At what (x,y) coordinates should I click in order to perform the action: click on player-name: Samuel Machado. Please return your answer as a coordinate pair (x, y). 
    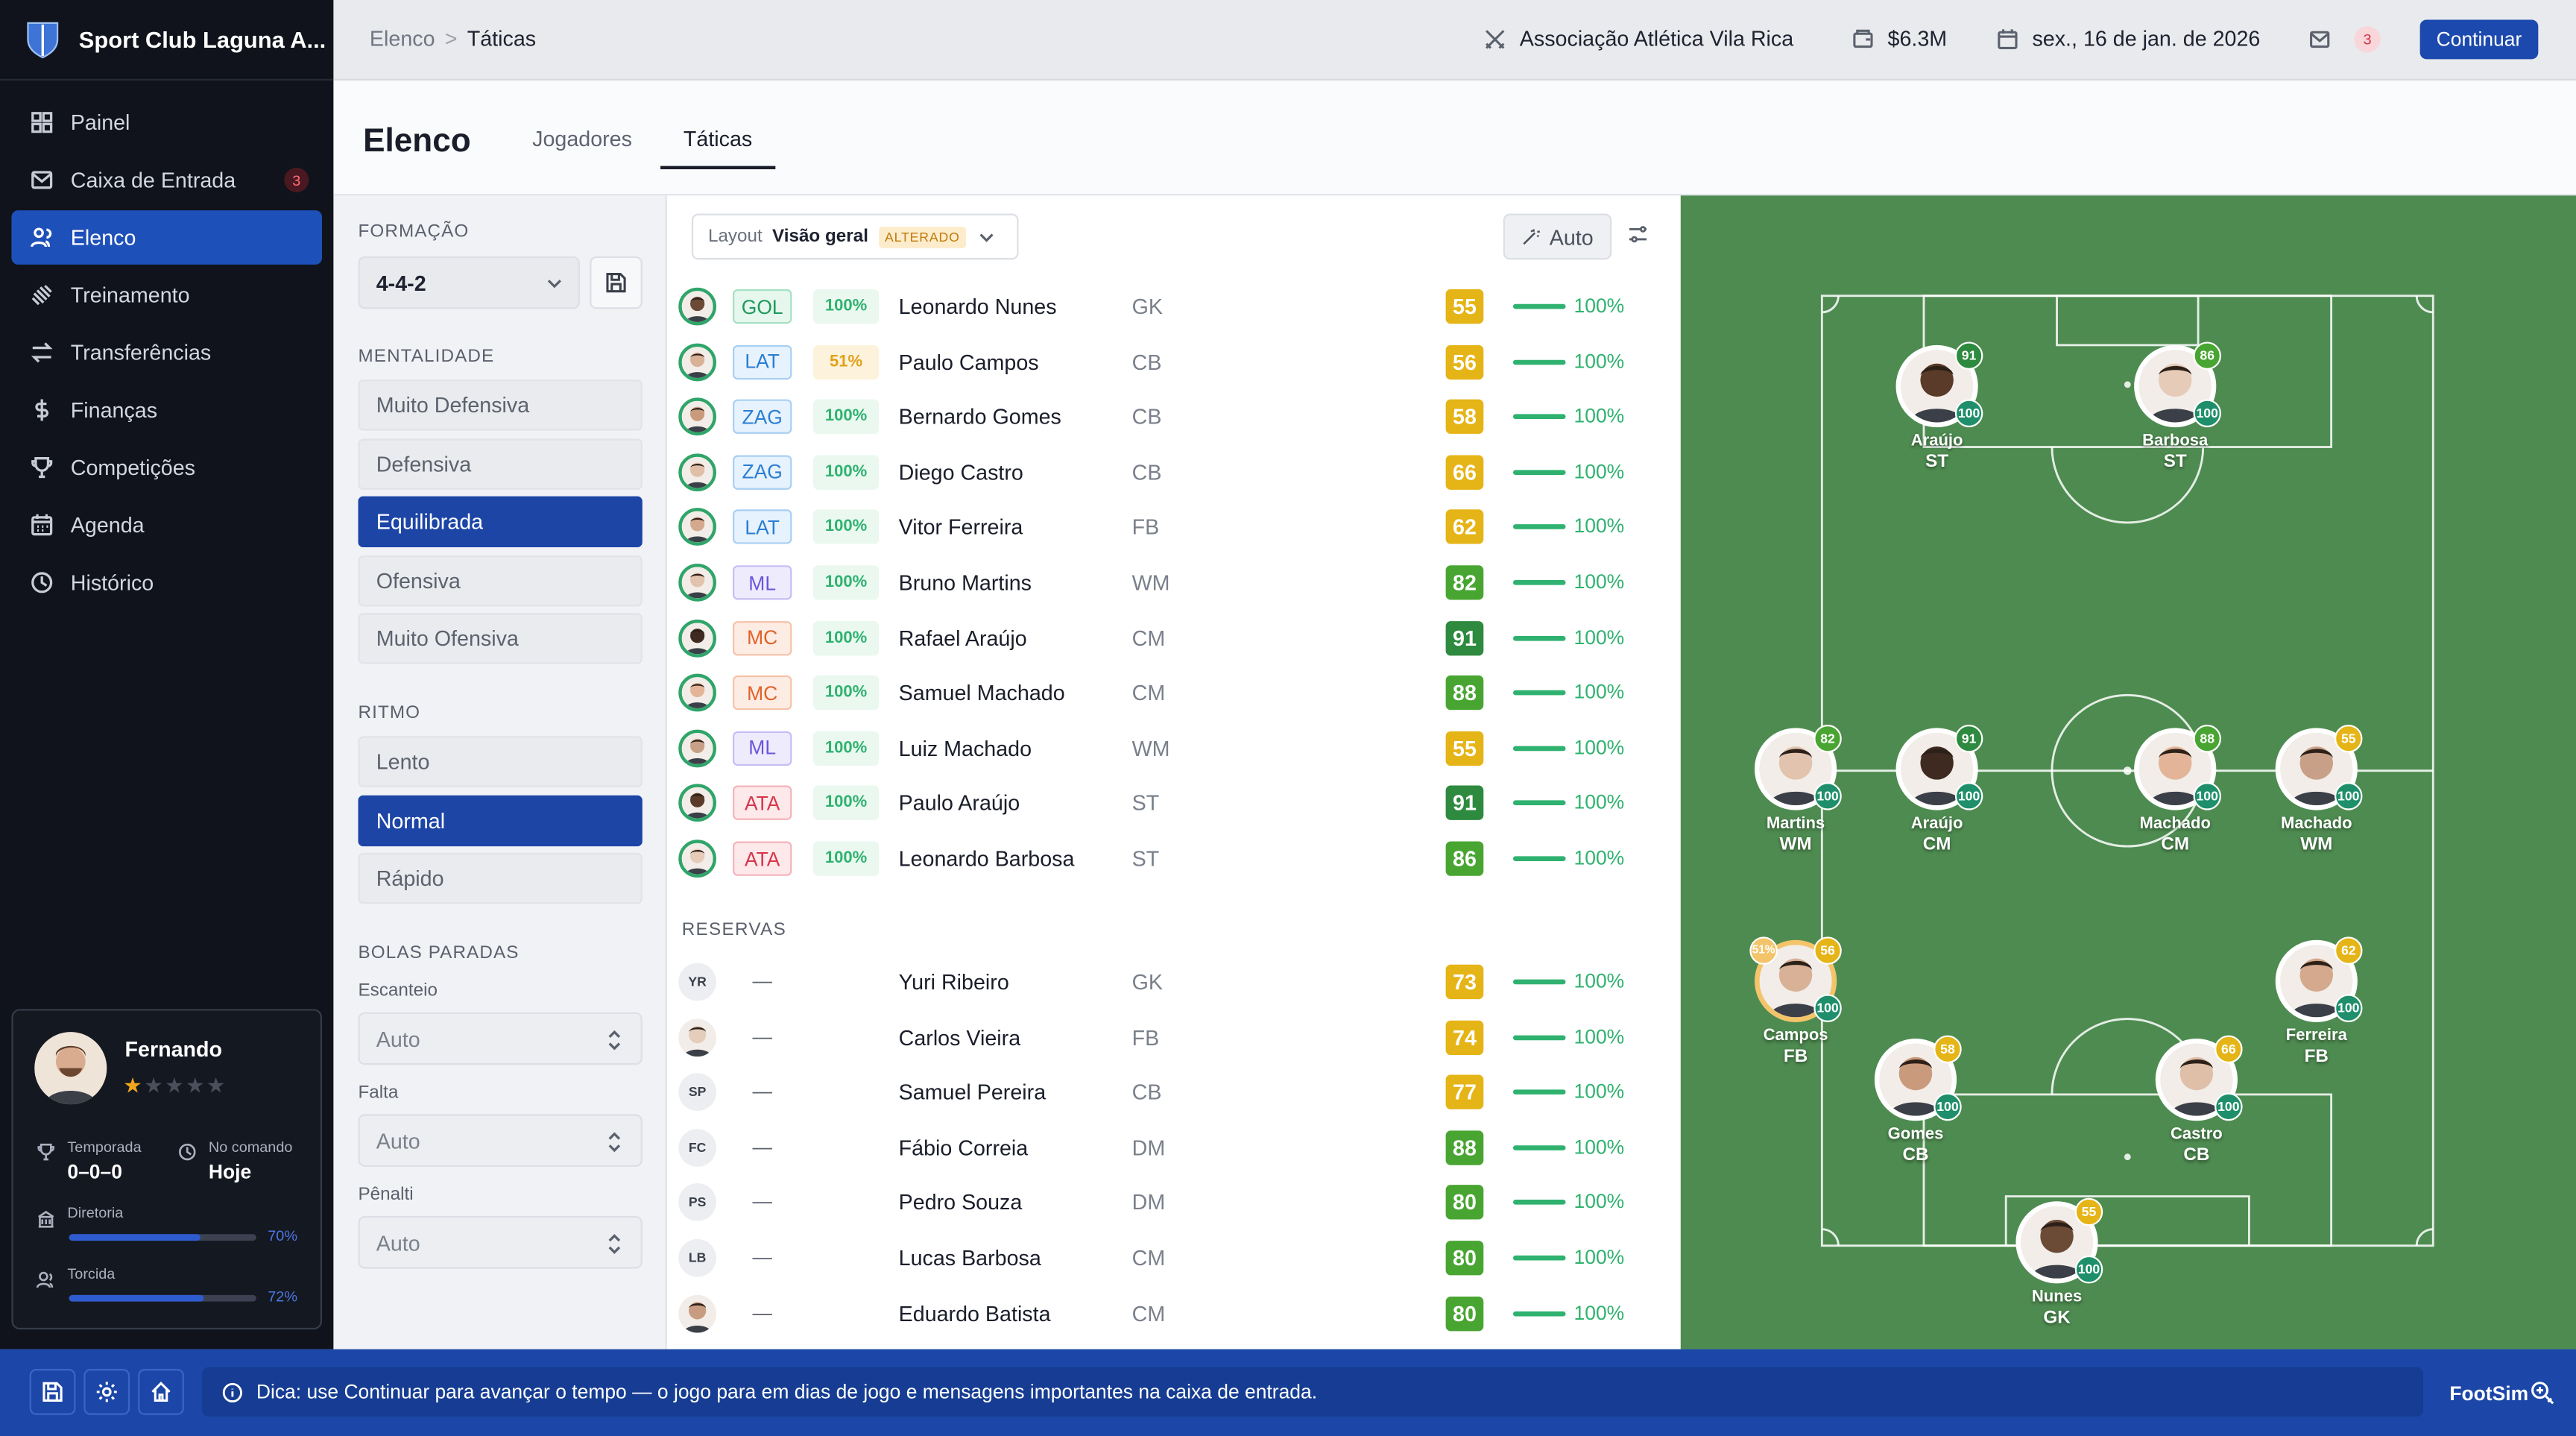
    Looking at the image, I should click on (981, 693).